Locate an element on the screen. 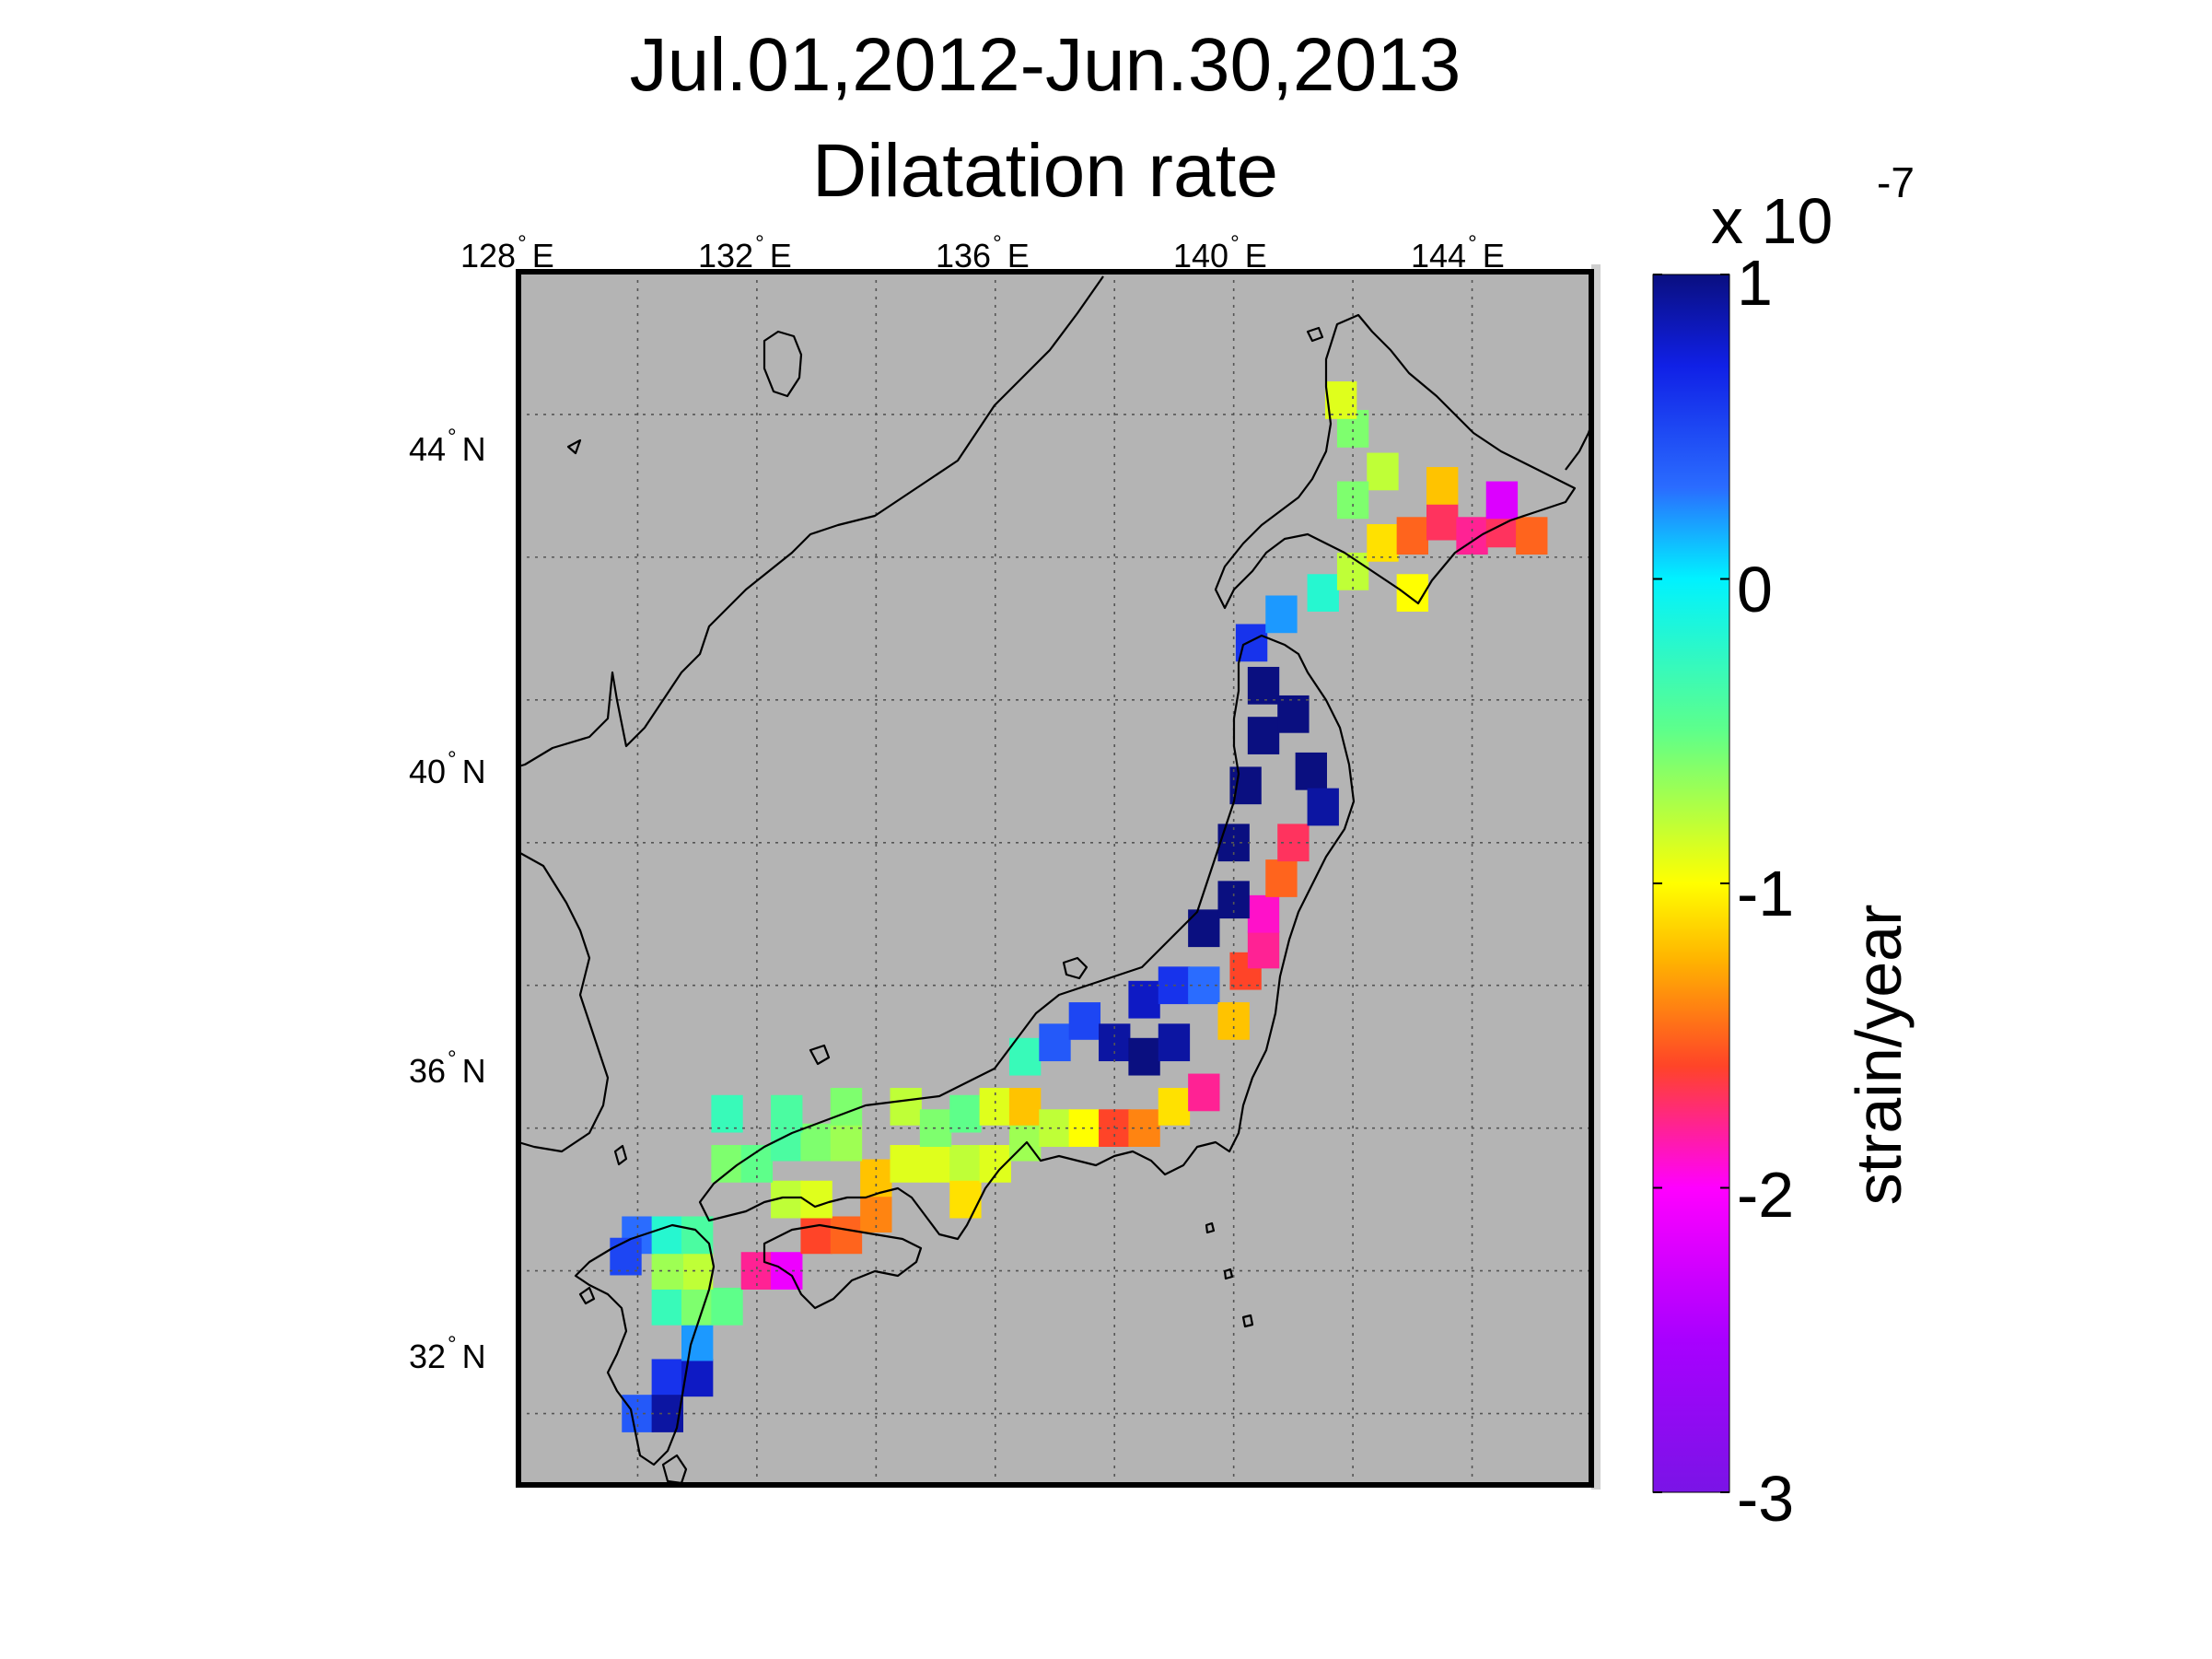 The width and height of the screenshot is (2212, 1659). map-title-line-2: Dilatation rate is located at coordinates (1045, 171).